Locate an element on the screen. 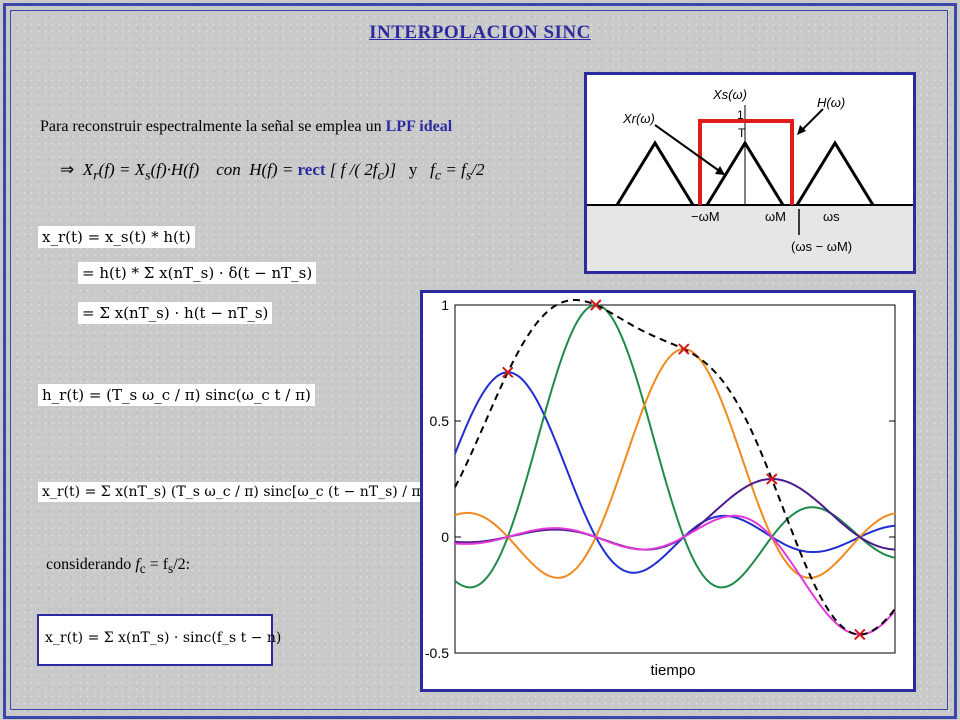 This screenshot has height=720, width=960. spectrum-band is located at coordinates (750, 238).